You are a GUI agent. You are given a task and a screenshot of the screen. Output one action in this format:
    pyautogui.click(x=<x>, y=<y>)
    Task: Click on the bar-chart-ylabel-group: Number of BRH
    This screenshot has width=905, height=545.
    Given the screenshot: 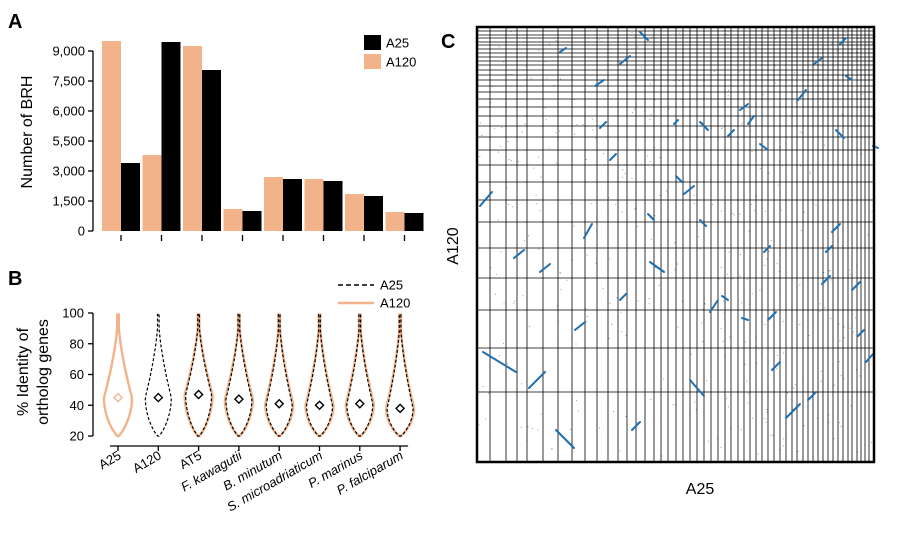 What is the action you would take?
    pyautogui.click(x=27, y=132)
    